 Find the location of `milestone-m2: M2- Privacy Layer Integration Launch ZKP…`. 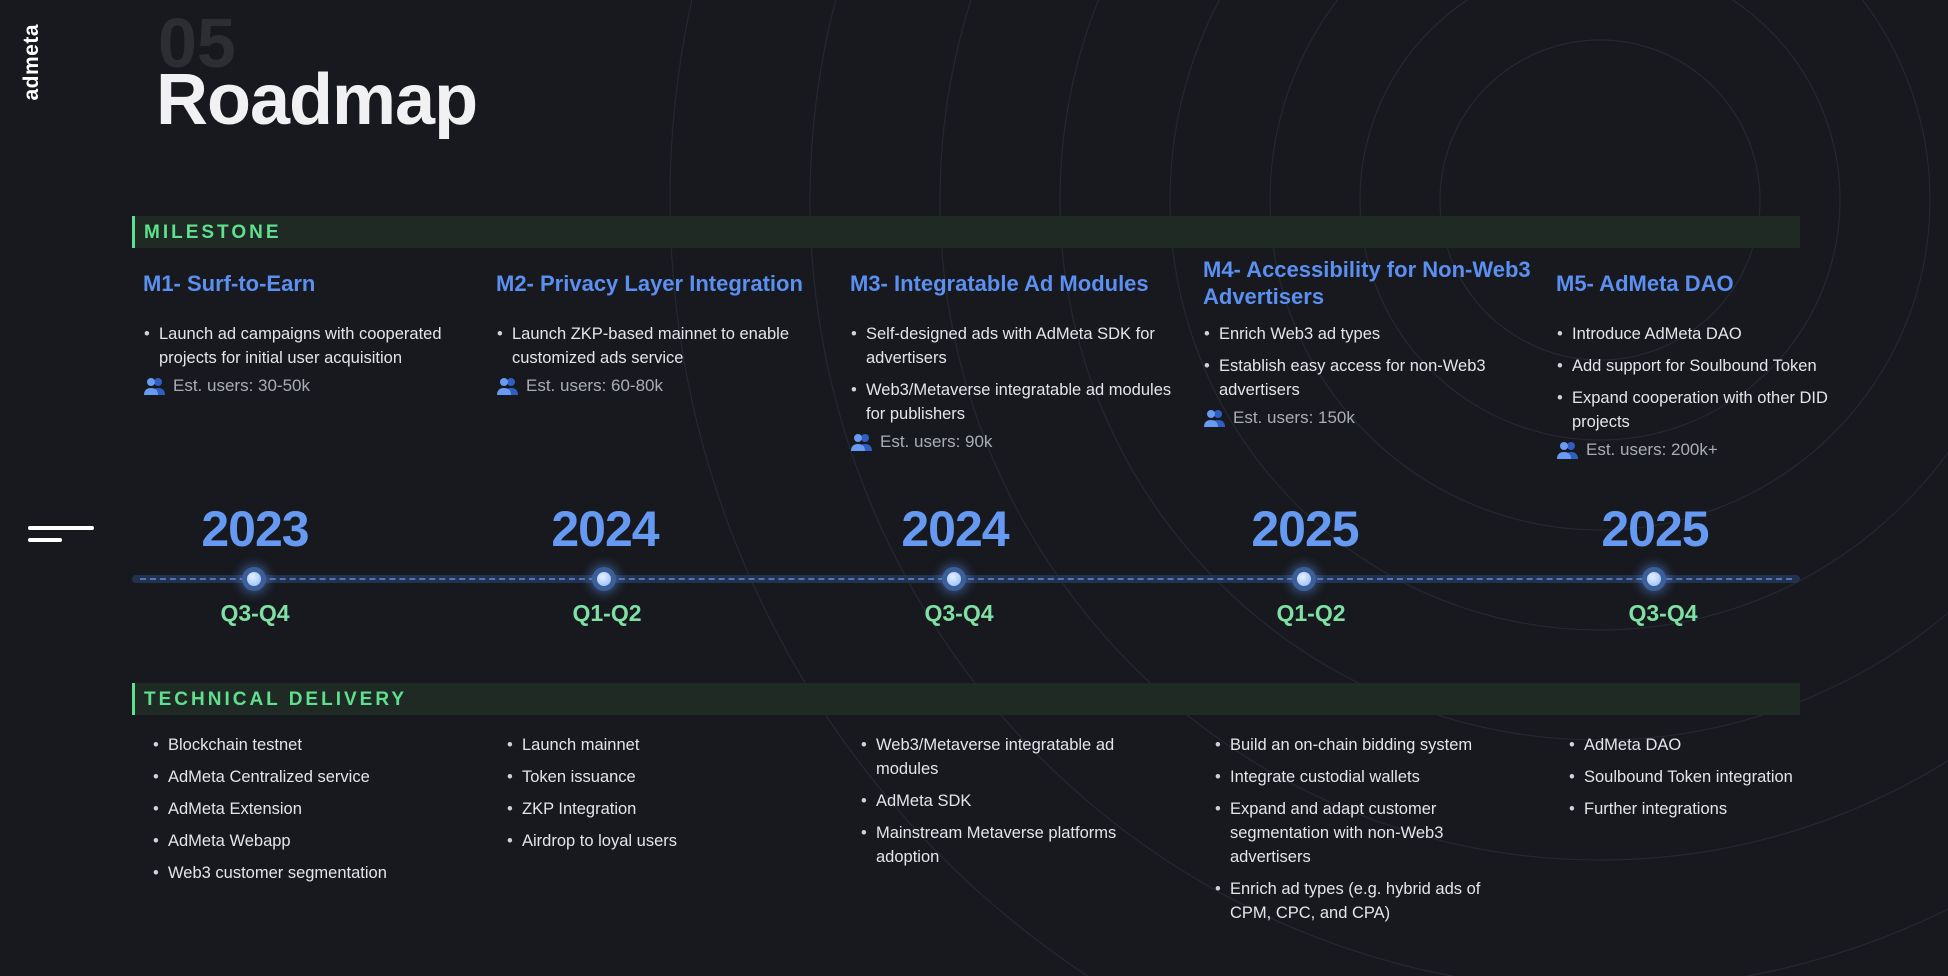

milestone-m2: M2- Privacy Layer Integration Launch ZKP… is located at coordinates (661, 326).